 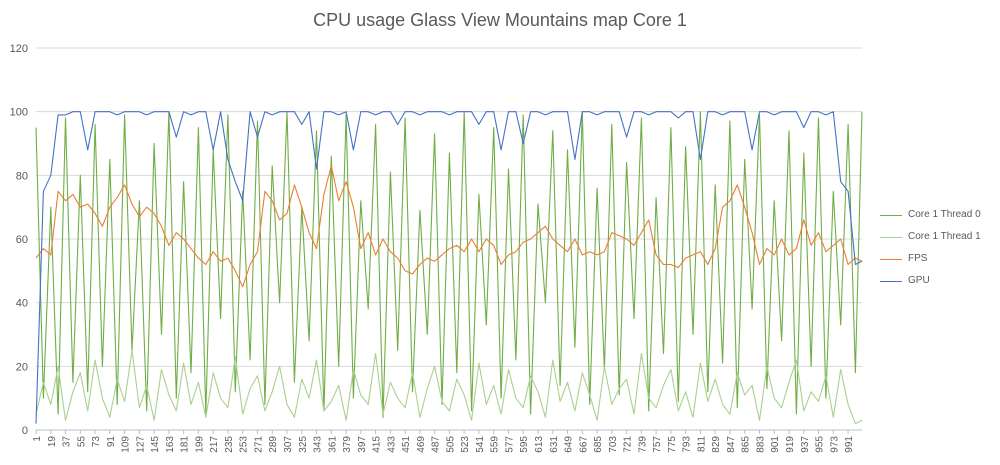 I want to click on legend-label: Core 1 Thread 1, so click(x=944, y=236).